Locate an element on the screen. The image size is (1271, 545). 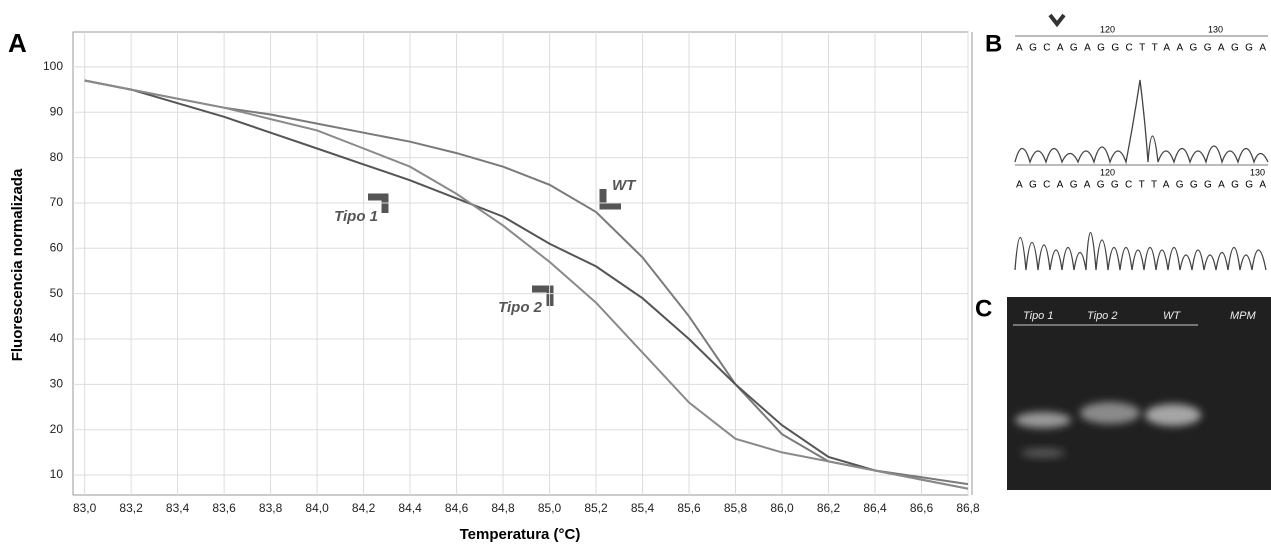
x-tick-label: 83,6 is located at coordinates (224, 508).